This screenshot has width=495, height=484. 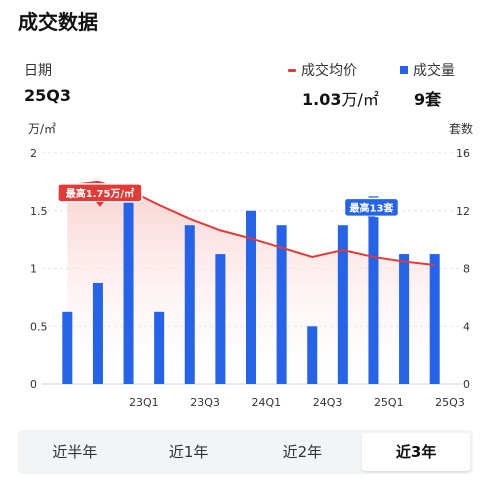 I want to click on legend-price-label: 成交均价, so click(x=329, y=71).